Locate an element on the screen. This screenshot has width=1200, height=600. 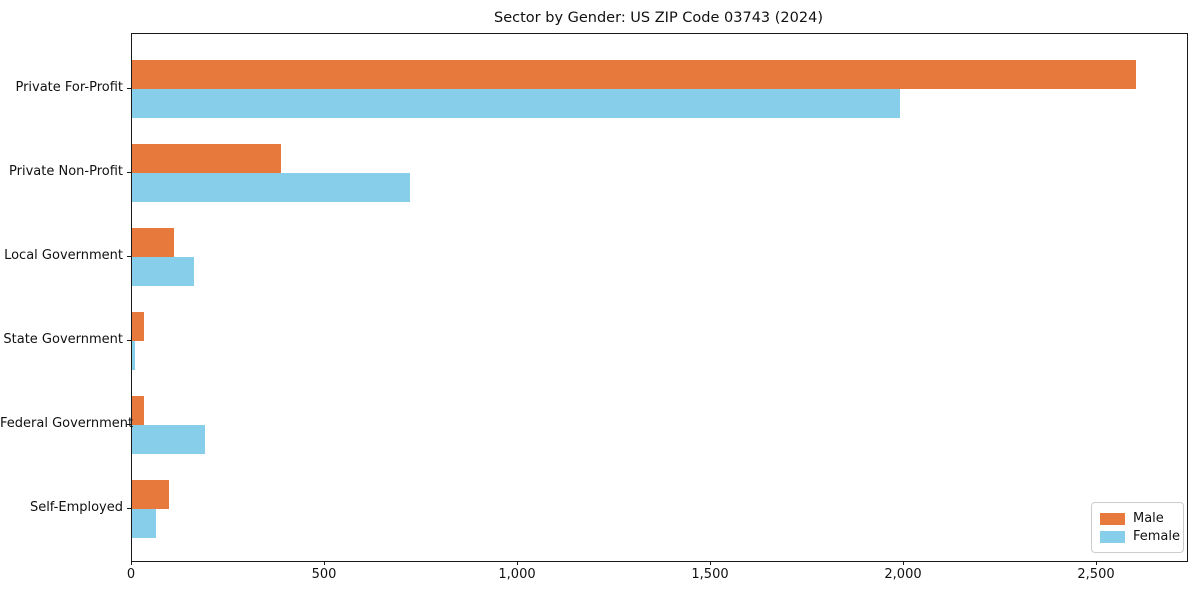
legend-entry-male: Male is located at coordinates (1137, 518).